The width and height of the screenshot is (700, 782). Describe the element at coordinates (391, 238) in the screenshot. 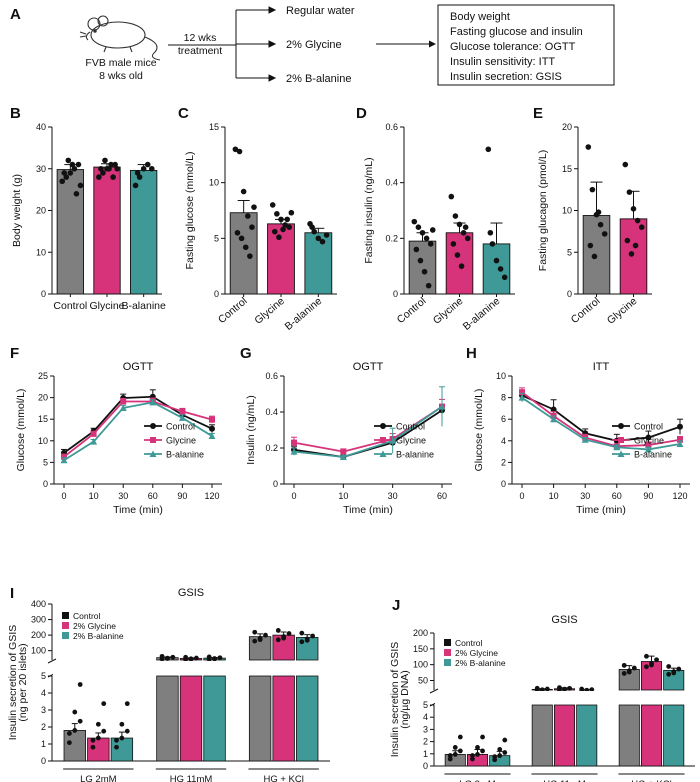

I see `chart-d-y-tick-label: 0.2` at that location.